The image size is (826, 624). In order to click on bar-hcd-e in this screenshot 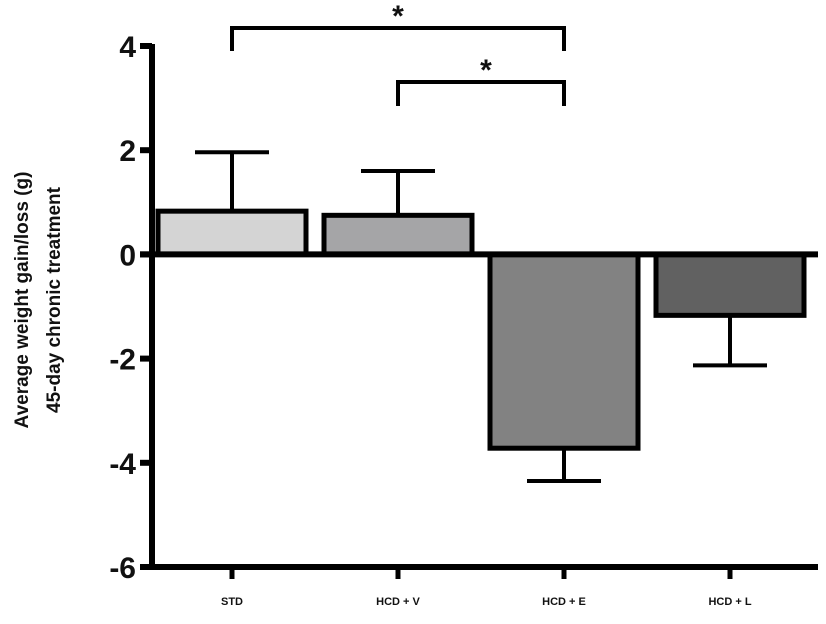, I will do `click(564, 351)`.